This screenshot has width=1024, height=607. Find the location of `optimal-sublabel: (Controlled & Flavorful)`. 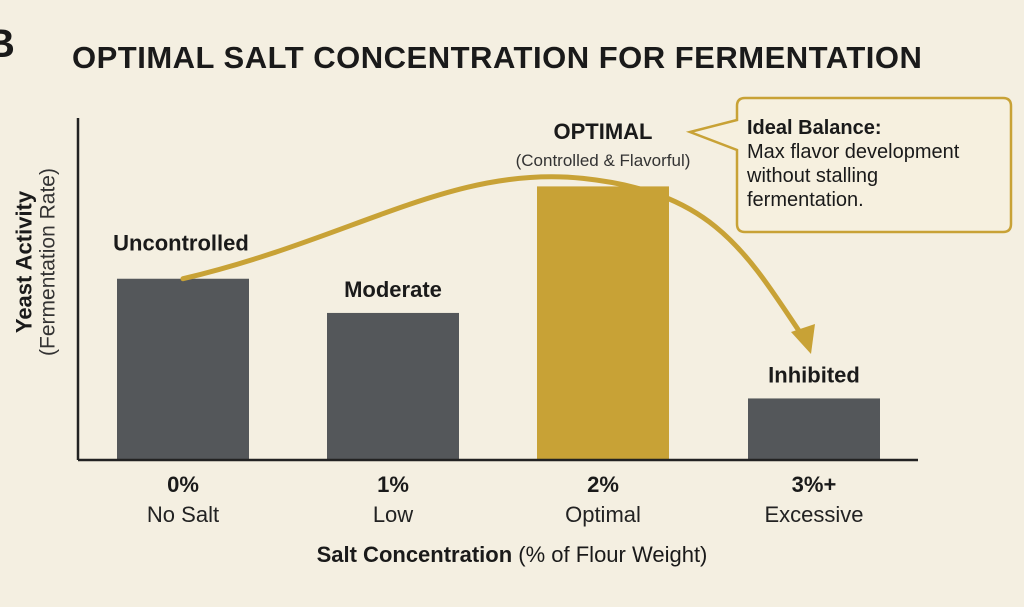

optimal-sublabel: (Controlled & Flavorful) is located at coordinates (603, 160).